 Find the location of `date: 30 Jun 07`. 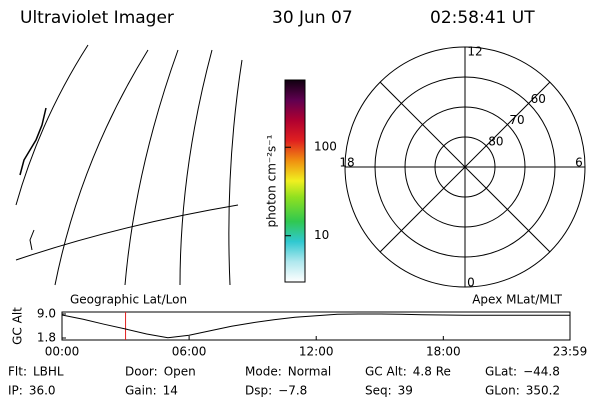

date: 30 Jun 07 is located at coordinates (312, 18).